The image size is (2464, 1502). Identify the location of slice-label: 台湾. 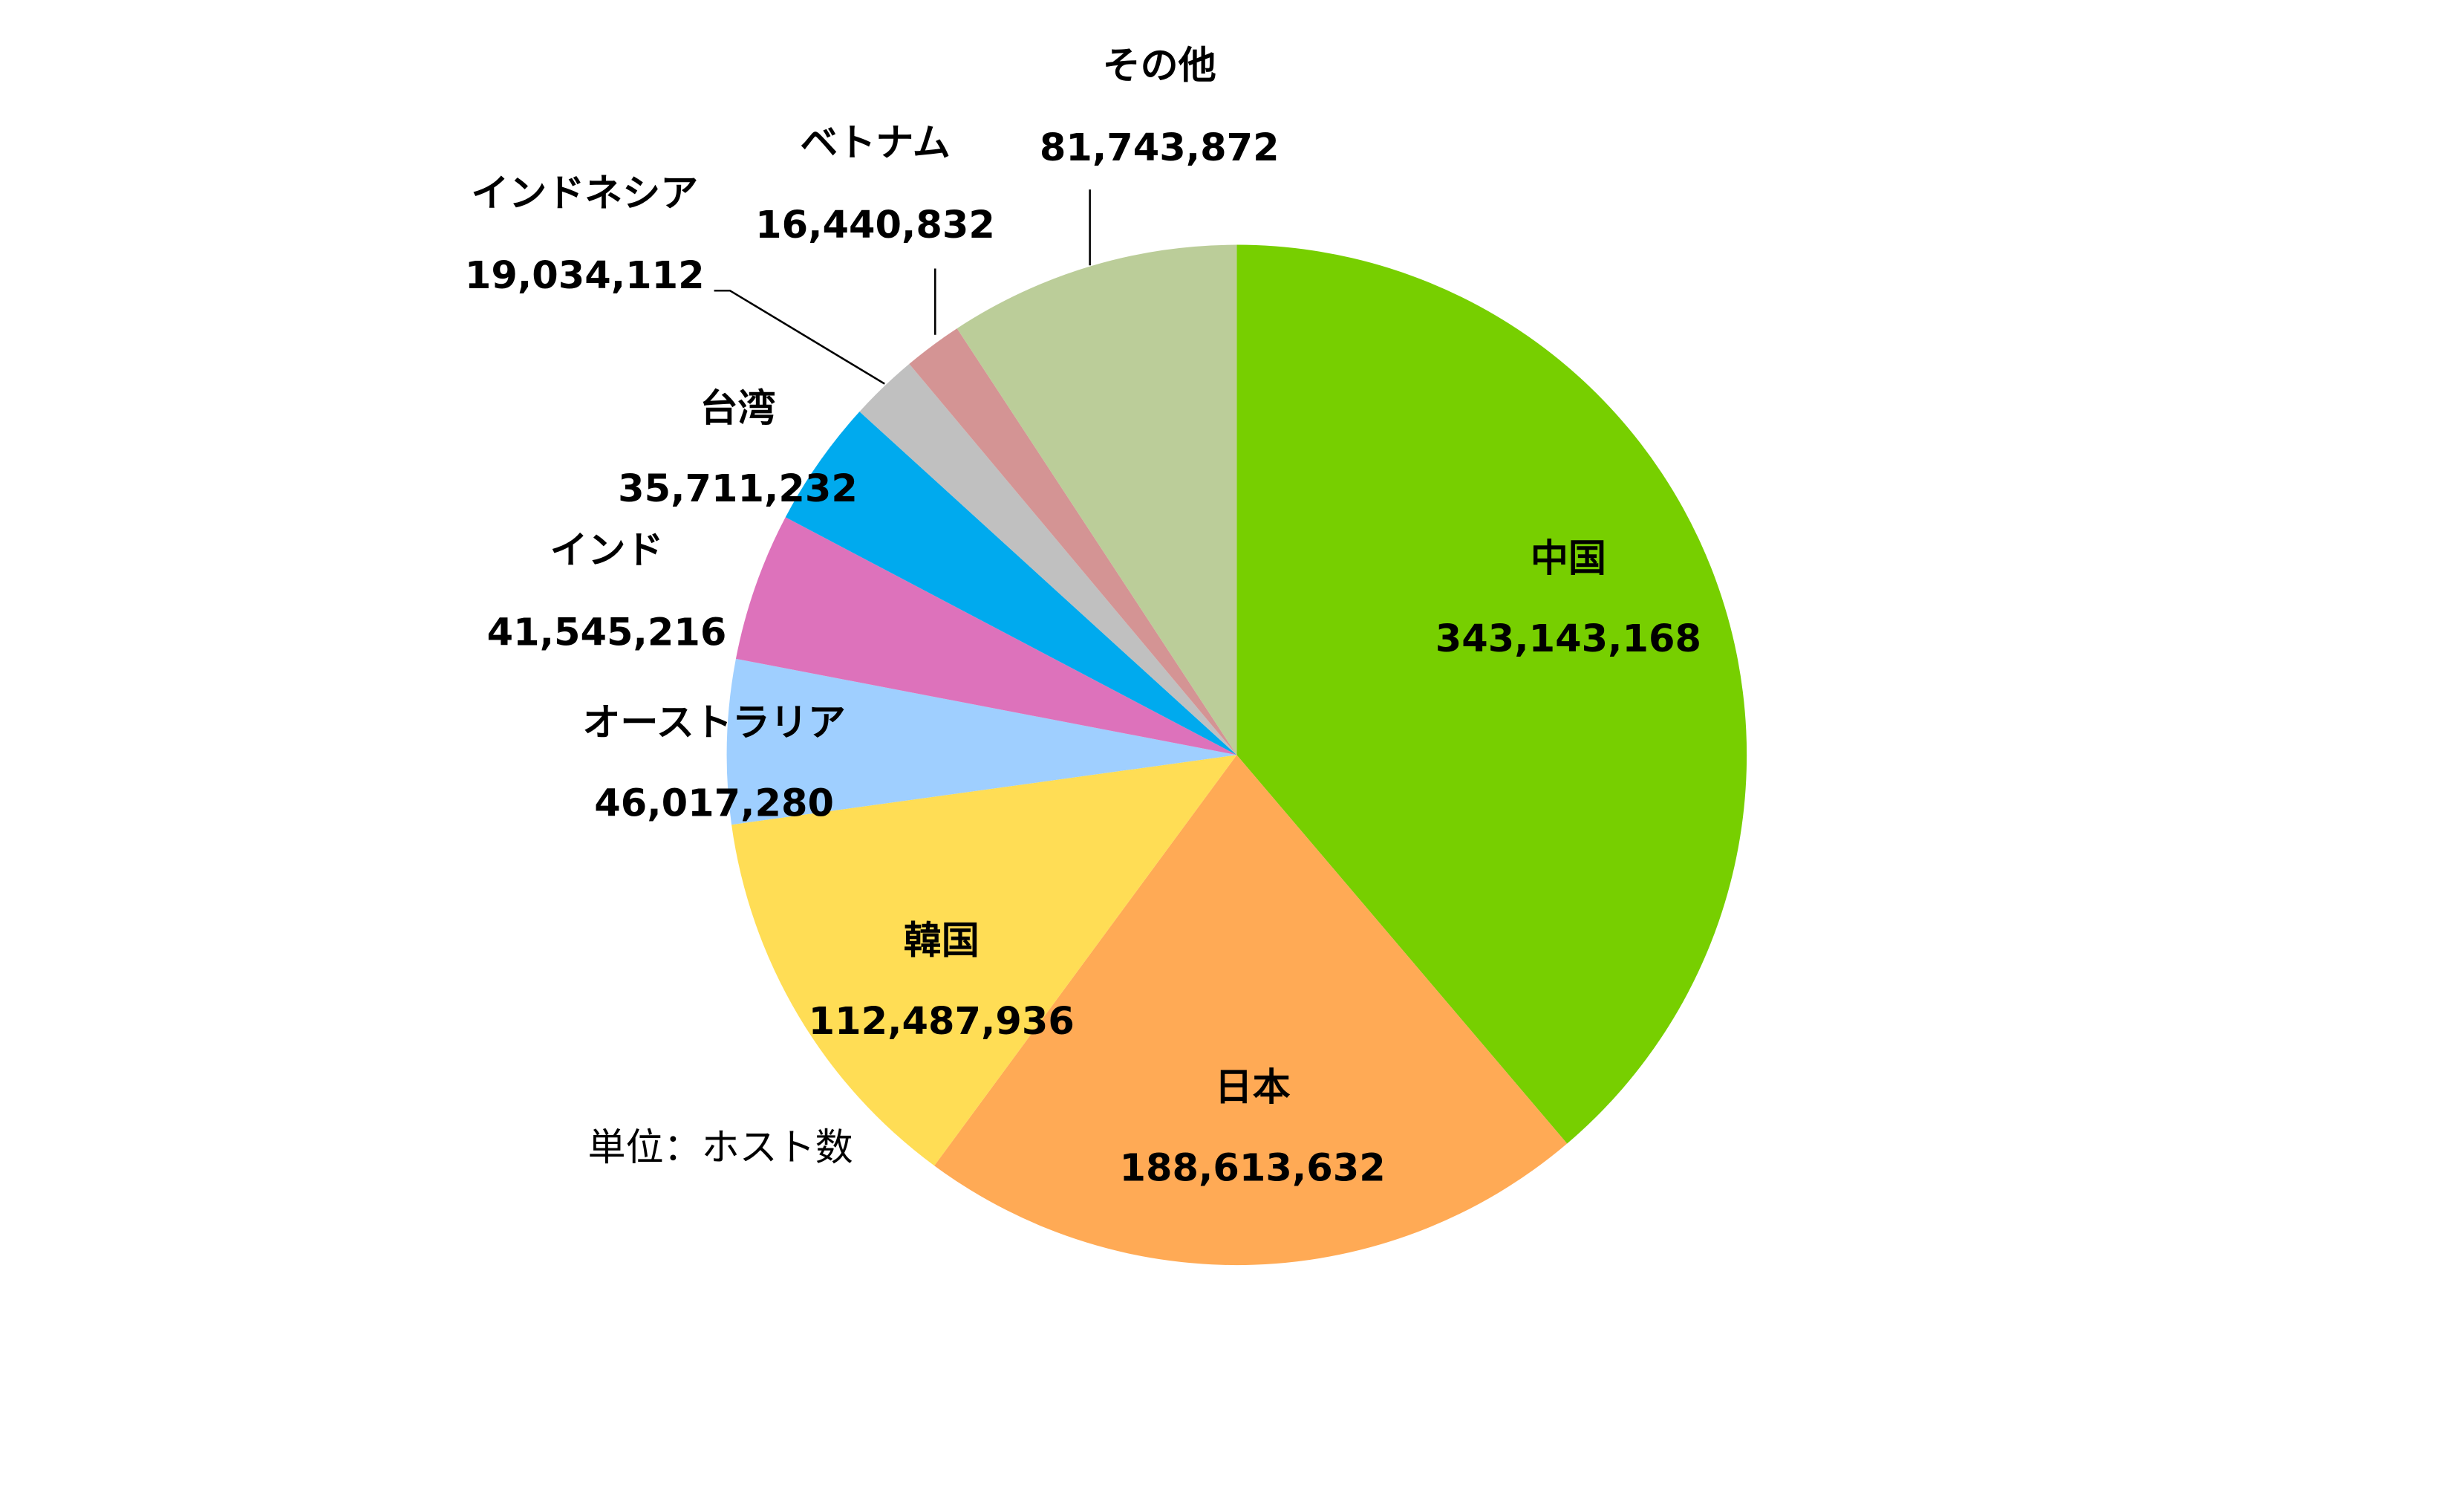
(738, 409).